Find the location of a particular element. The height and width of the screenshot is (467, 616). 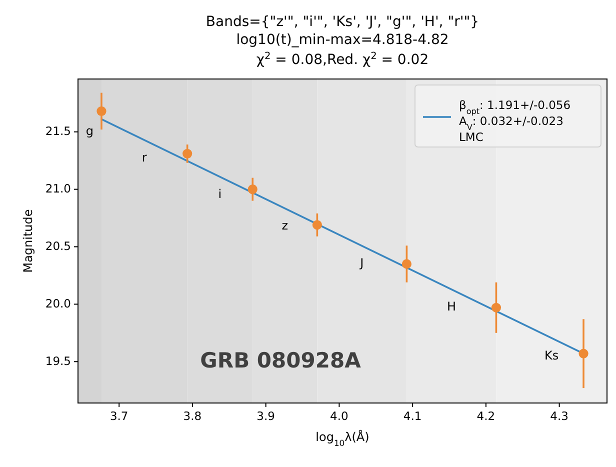

annotation: g is located at coordinates (90, 131).